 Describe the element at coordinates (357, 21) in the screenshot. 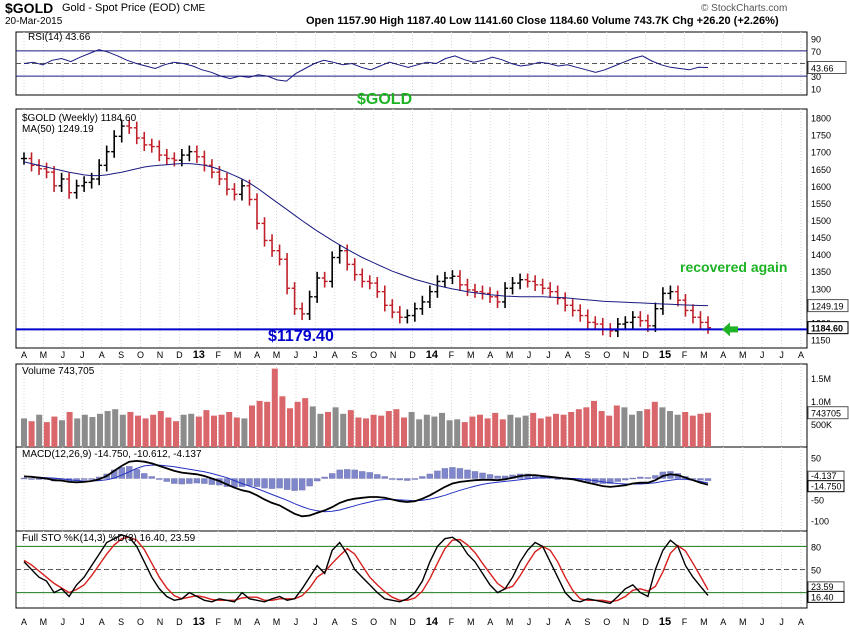

I see `open-value: 1157.90` at that location.